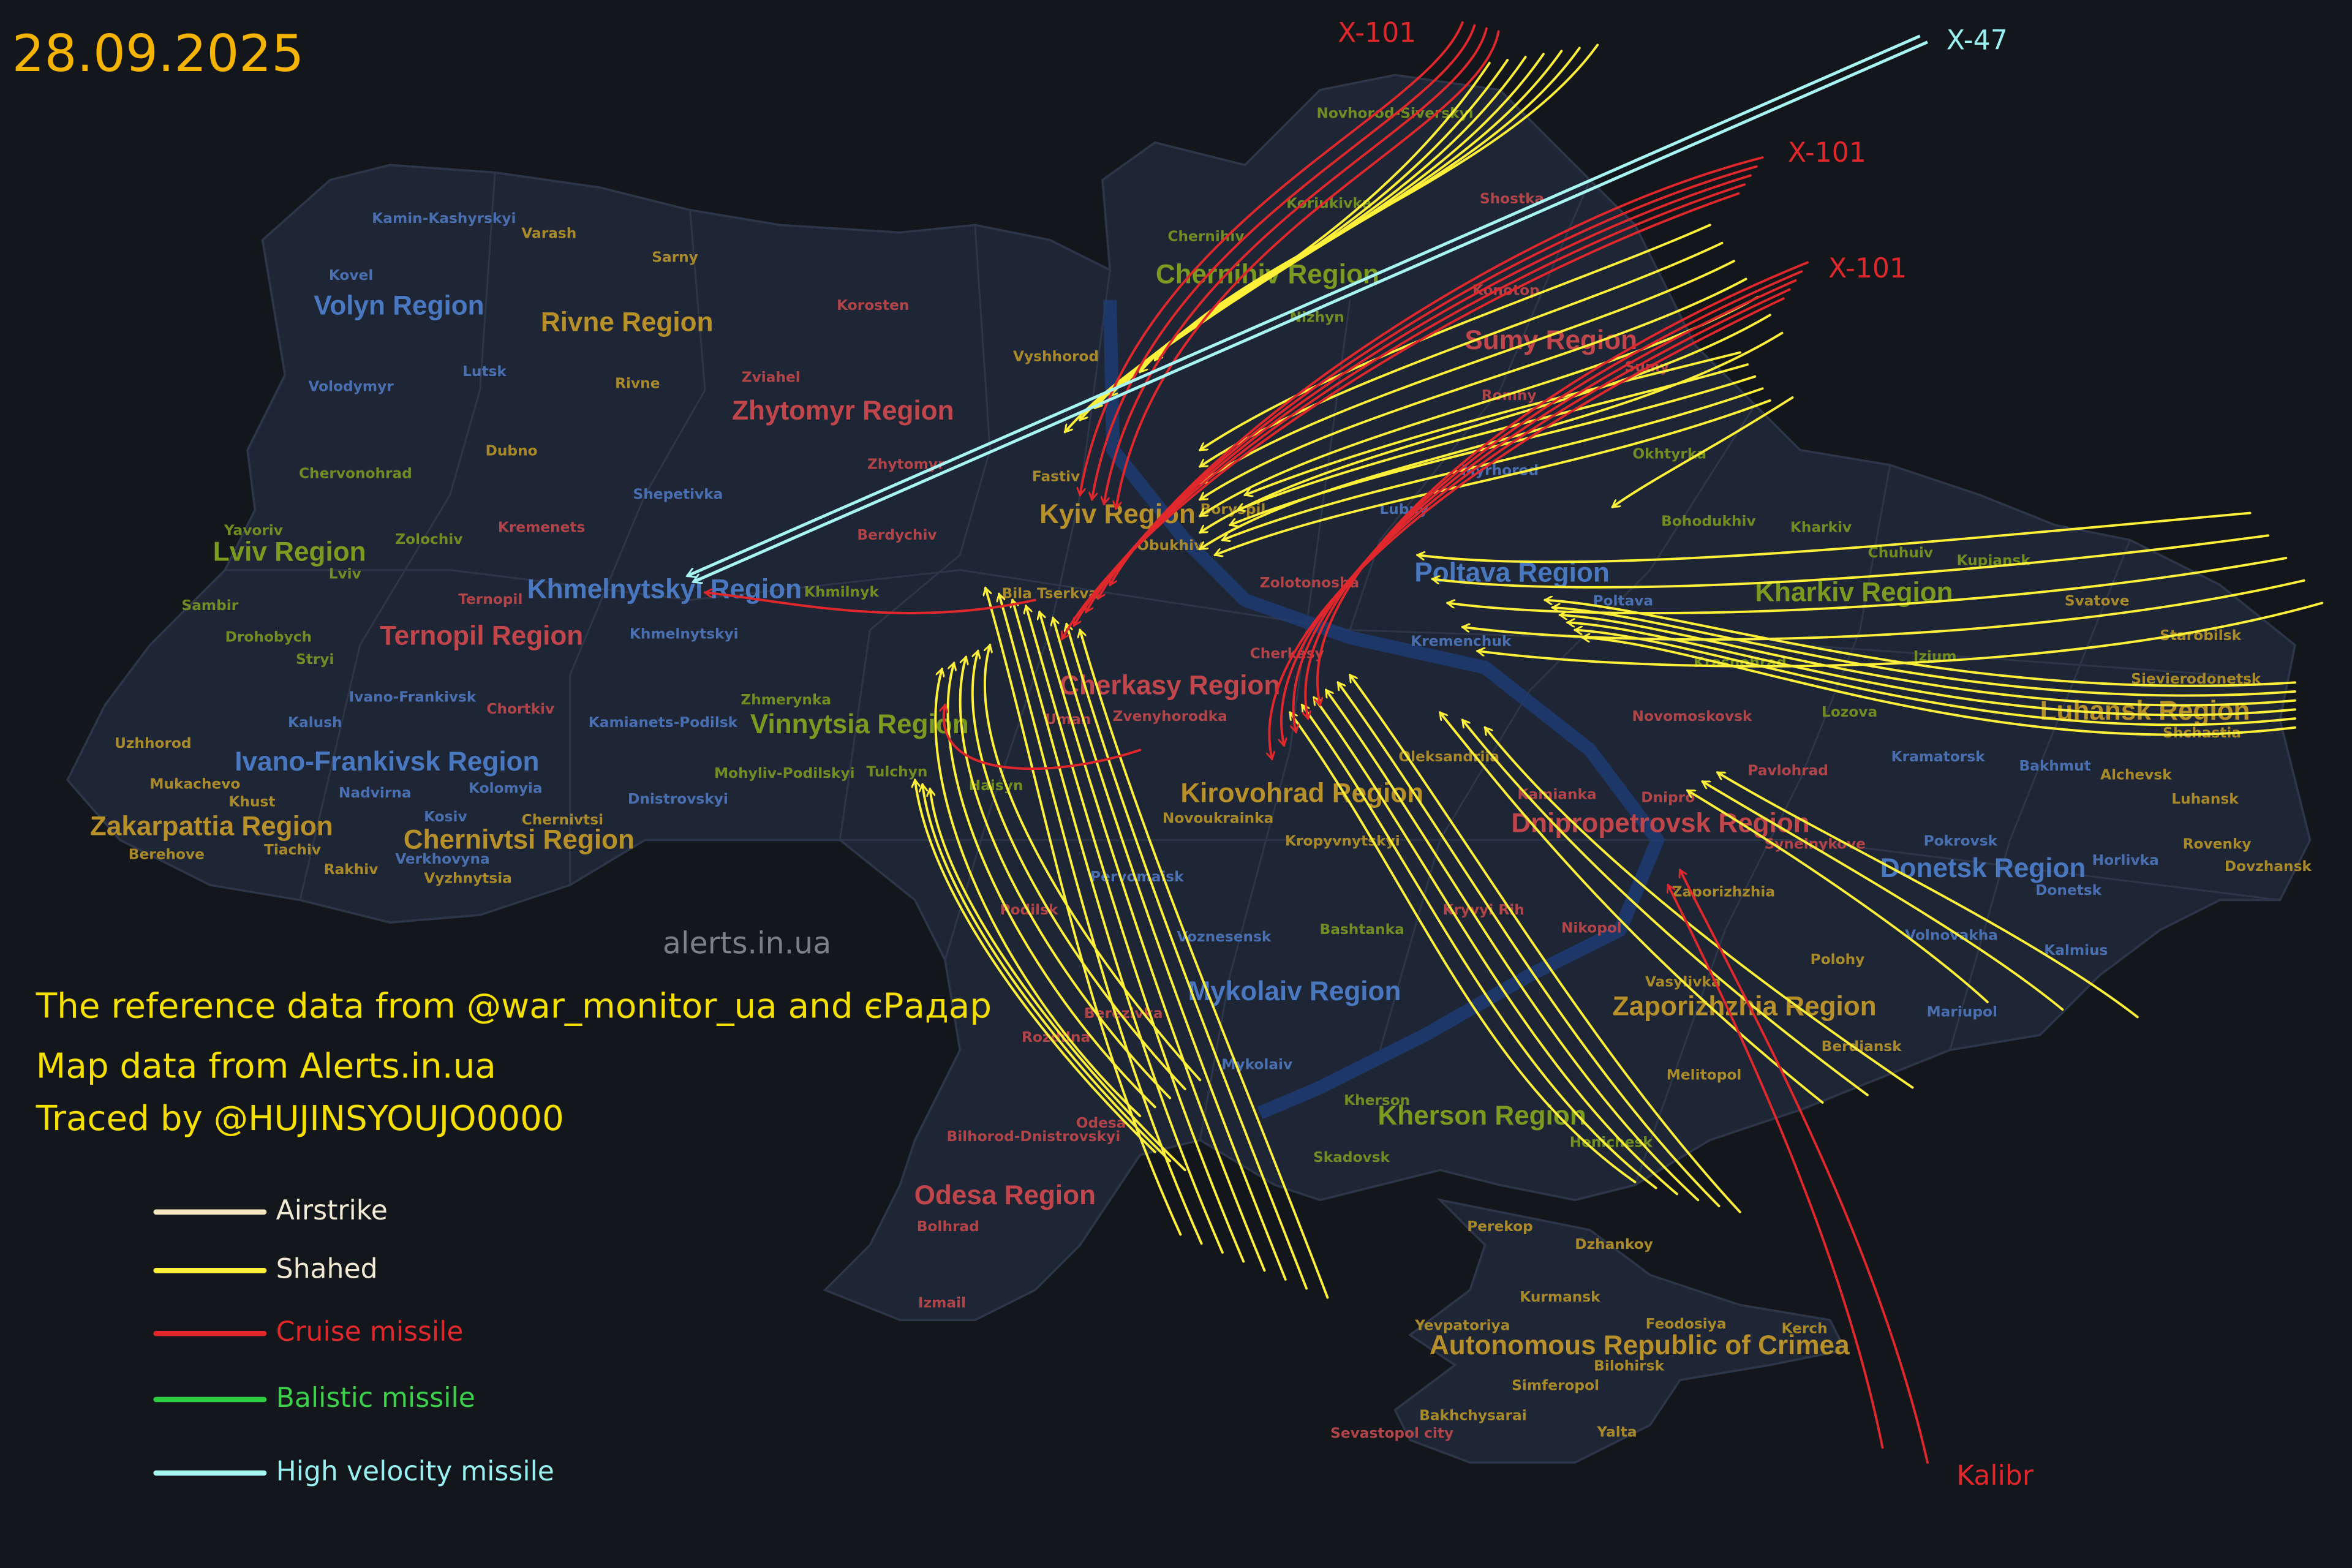  What do you see at coordinates (1482, 1116) in the screenshot?
I see `region-label: Kherson Region` at bounding box center [1482, 1116].